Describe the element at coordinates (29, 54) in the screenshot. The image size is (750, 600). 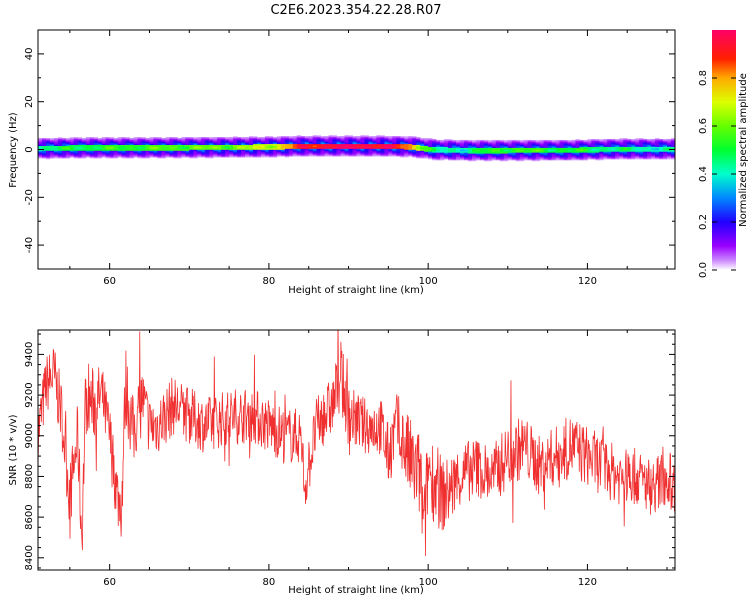
I see `spectrogram-y-tick-label: 40` at that location.